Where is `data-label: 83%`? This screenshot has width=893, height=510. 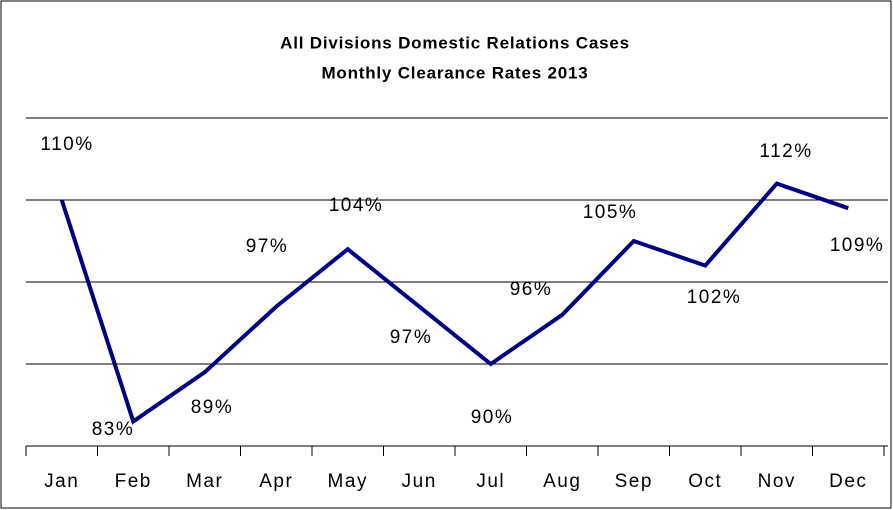
data-label: 83% is located at coordinates (113, 429).